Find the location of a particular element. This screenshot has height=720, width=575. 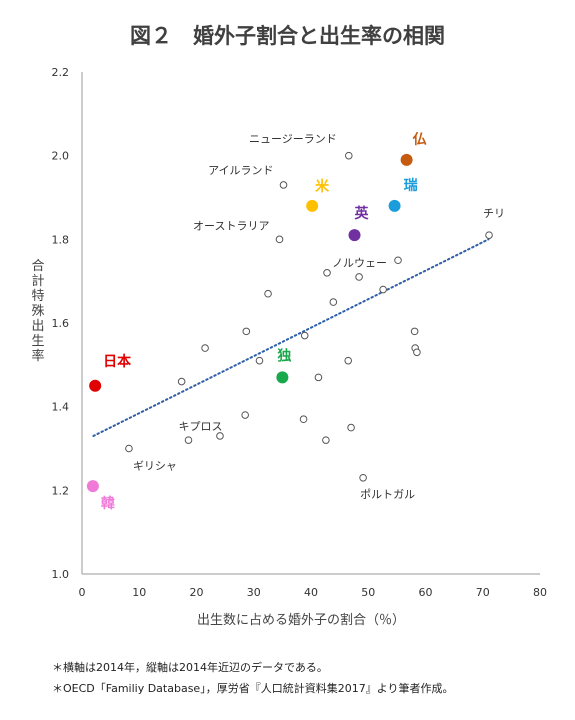

y-tick-label: 2.0 is located at coordinates (61, 156).